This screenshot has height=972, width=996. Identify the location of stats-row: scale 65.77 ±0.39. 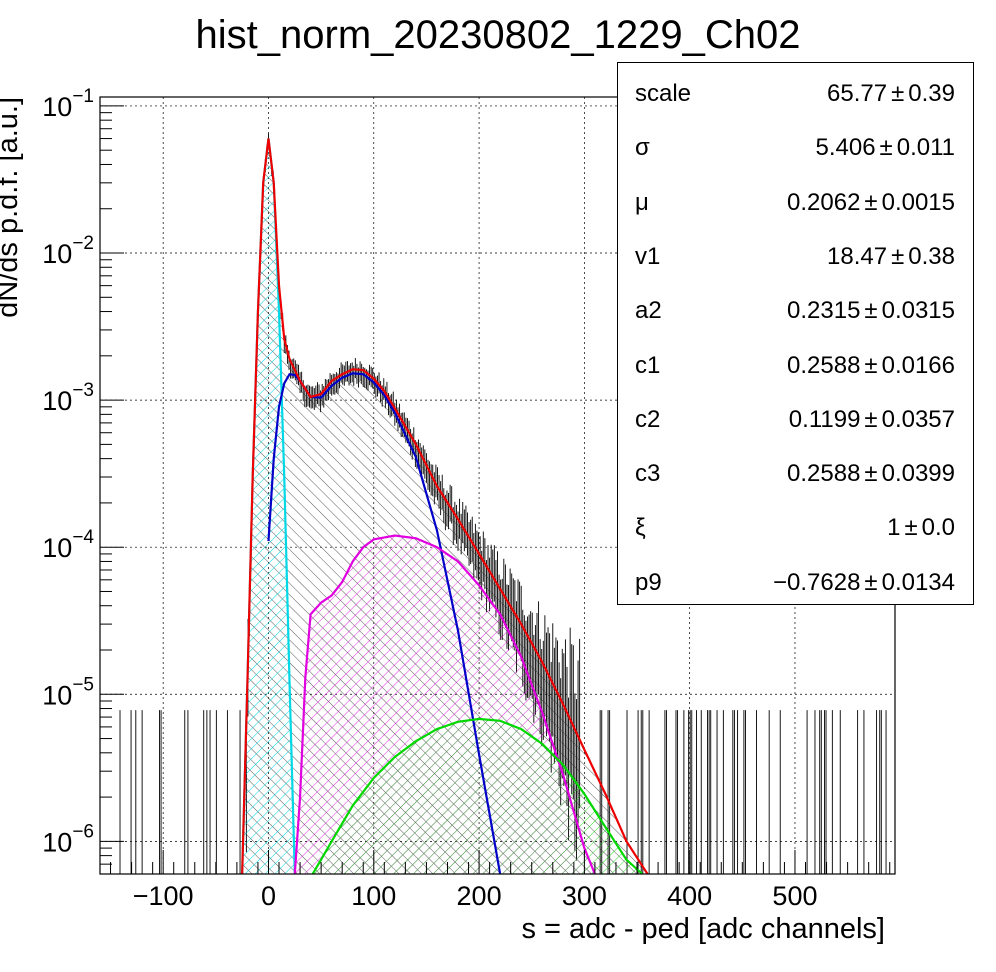
(795, 94).